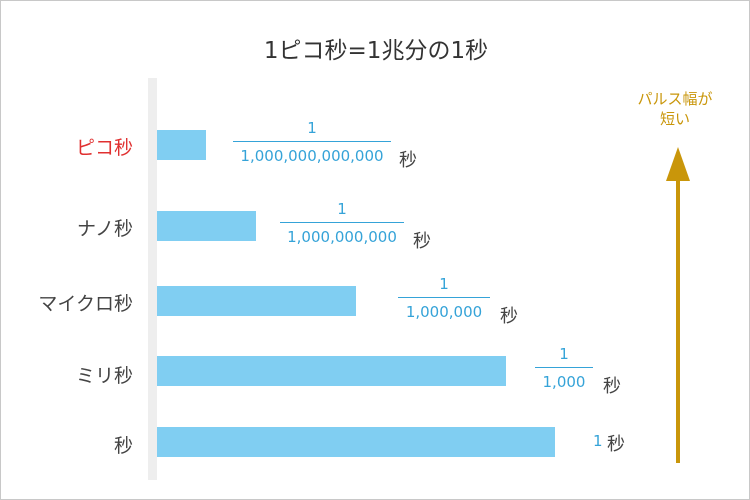 This screenshot has height=500, width=750. Describe the element at coordinates (675, 109) in the screenshot. I see `arrow-label: パルス幅が 短い` at that location.